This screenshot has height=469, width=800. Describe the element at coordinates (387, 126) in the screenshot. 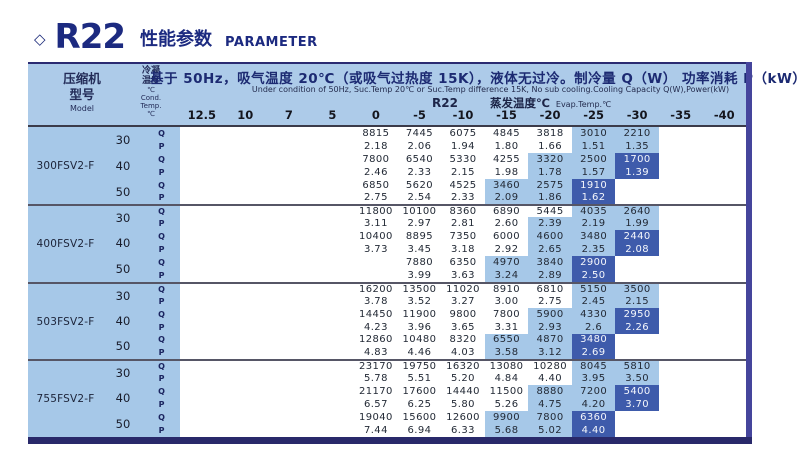

I see `header-divider-line` at that location.